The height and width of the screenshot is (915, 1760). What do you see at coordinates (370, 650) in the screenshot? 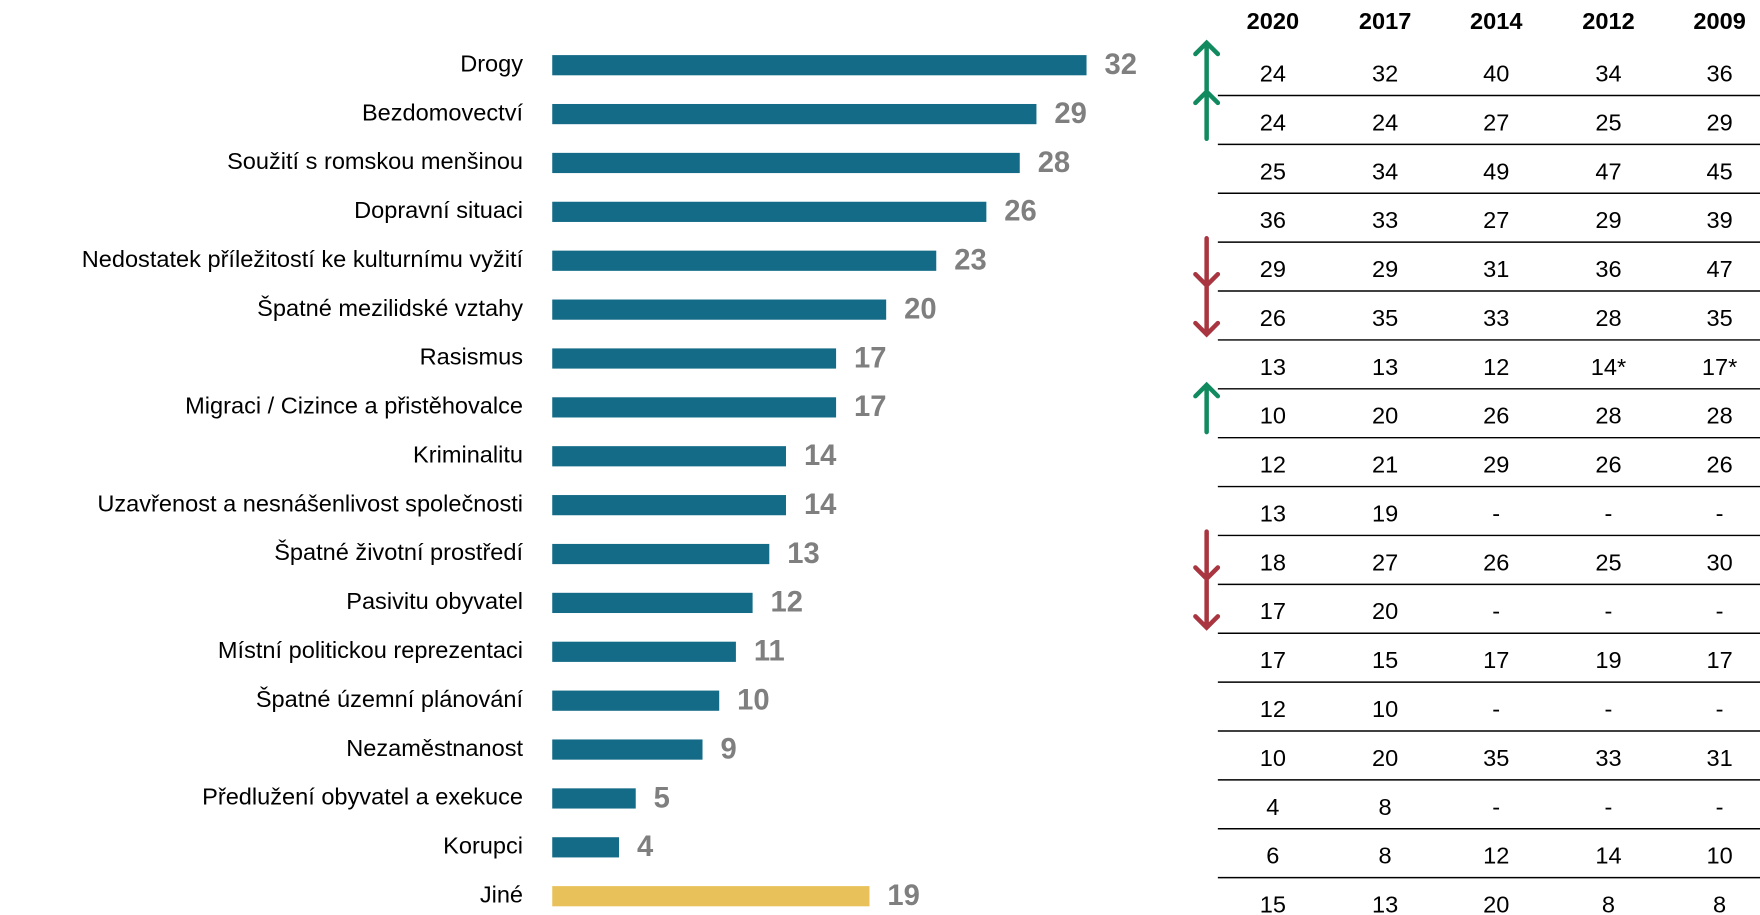
I see `category-label: Místní politickou reprezentaci` at bounding box center [370, 650].